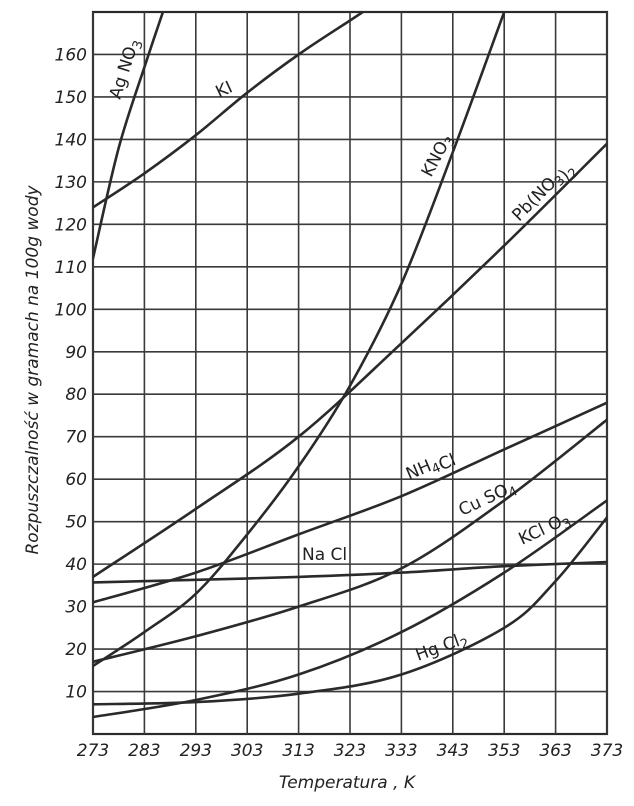 This screenshot has height=806, width=634. Describe the element at coordinates (298, 751) in the screenshot. I see `x-tick-label: 313` at that location.